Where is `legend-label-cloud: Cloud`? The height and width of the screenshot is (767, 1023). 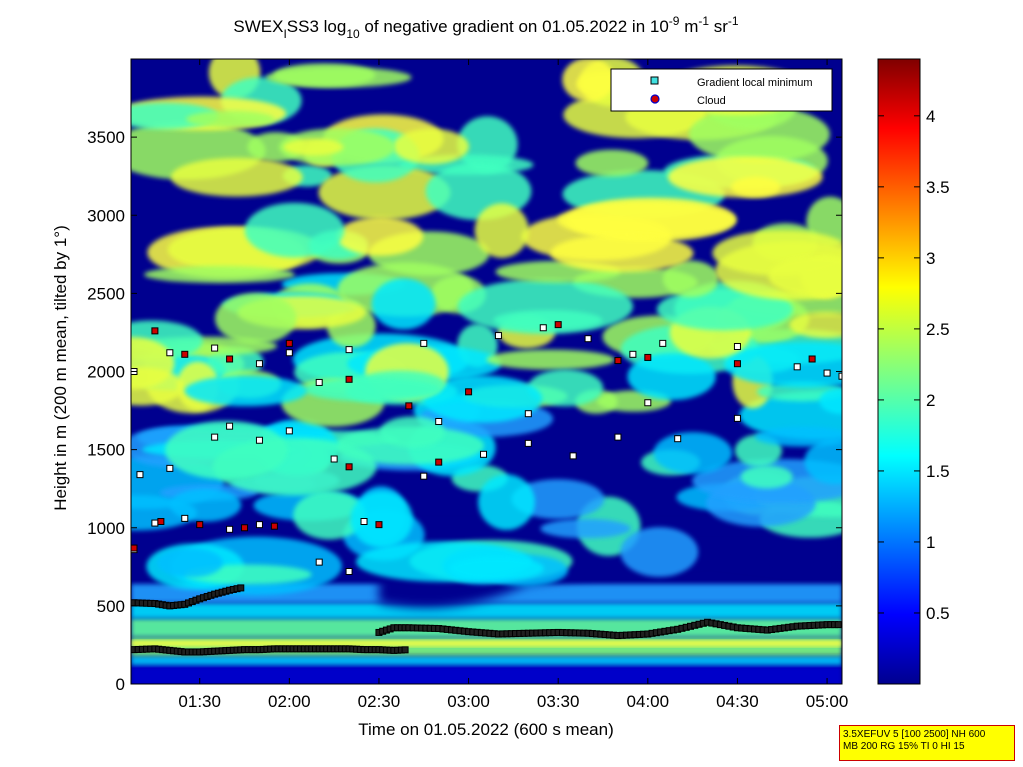
legend-label-cloud: Cloud is located at coordinates (711, 101).